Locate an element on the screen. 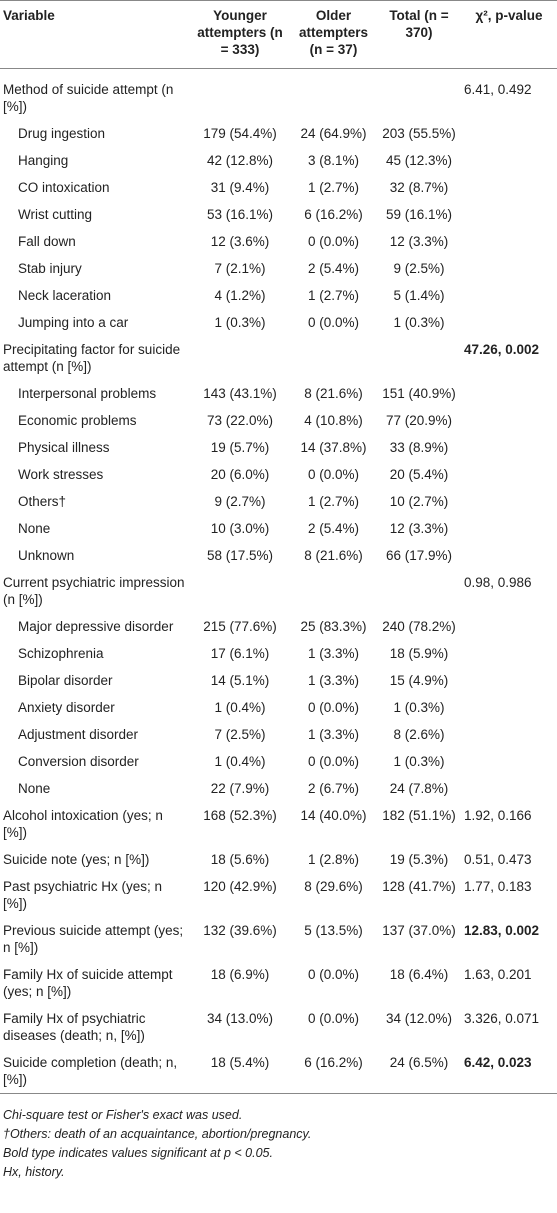 Image resolution: width=557 pixels, height=1213 pixels. cell-value: 14 (5.1%) is located at coordinates (240, 680).